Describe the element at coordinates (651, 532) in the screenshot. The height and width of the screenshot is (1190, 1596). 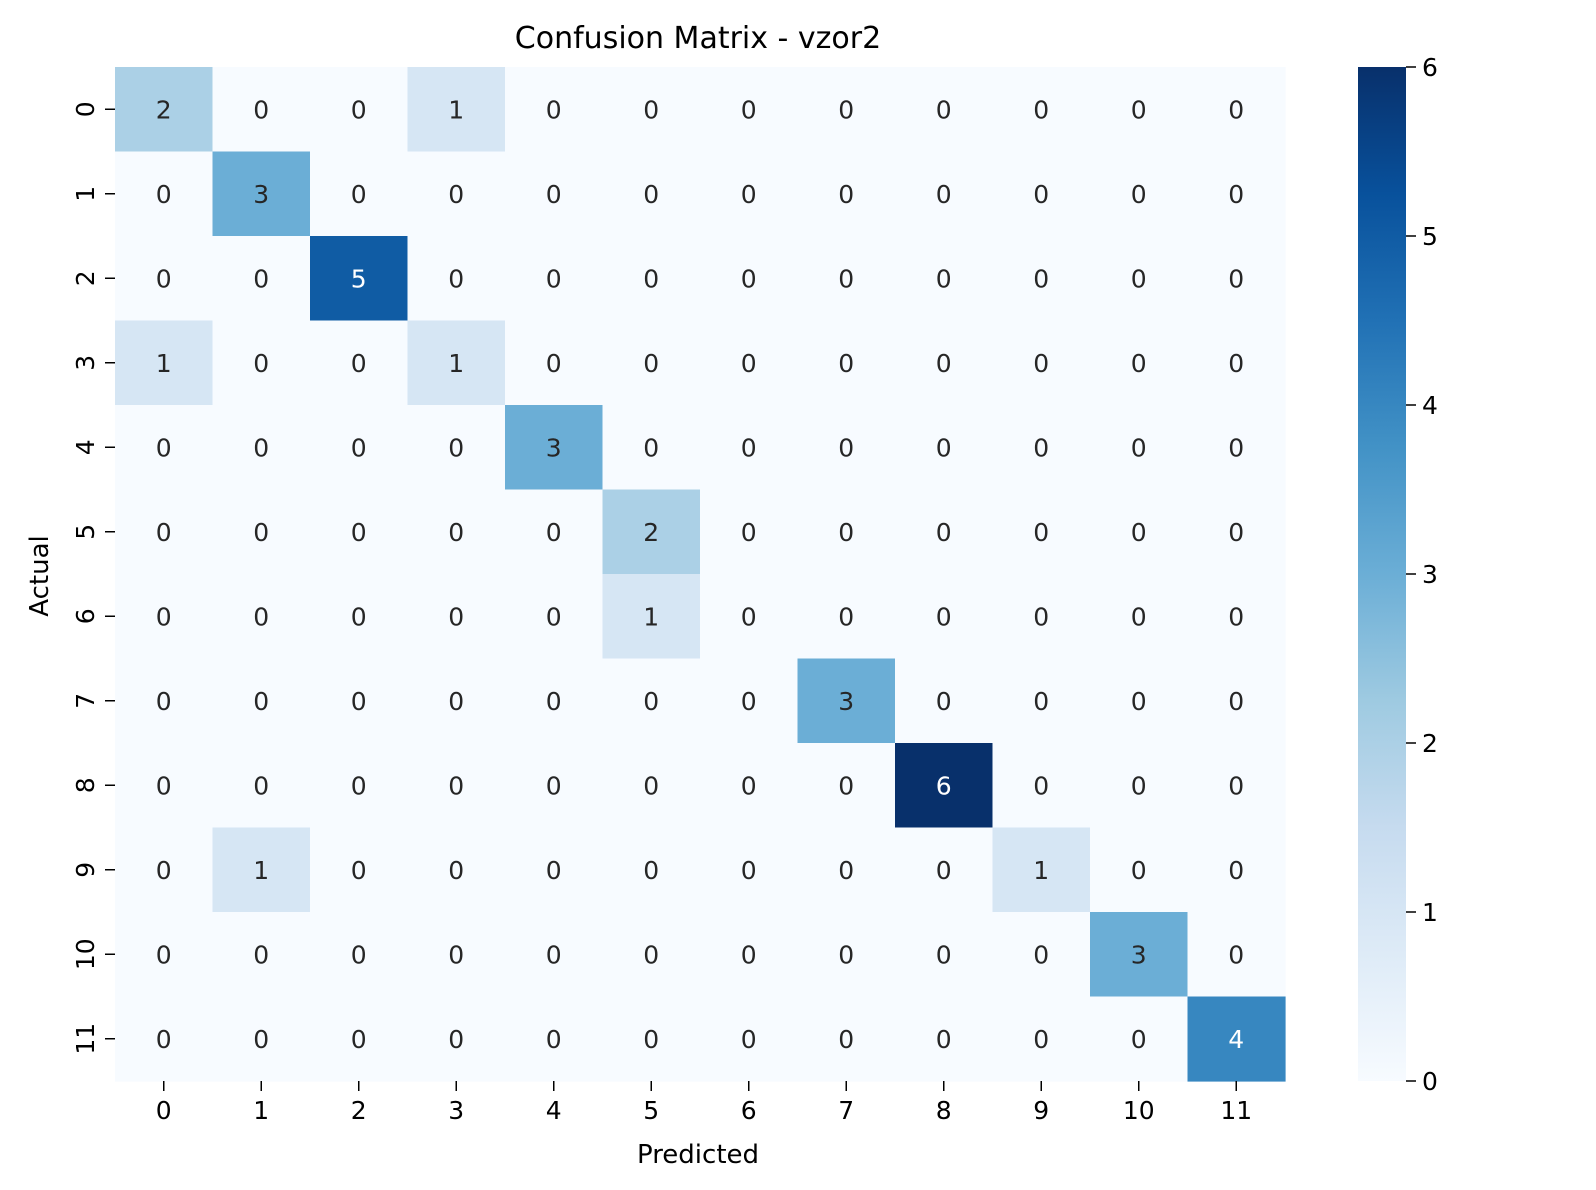
I see `cell-value-label: 2` at that location.